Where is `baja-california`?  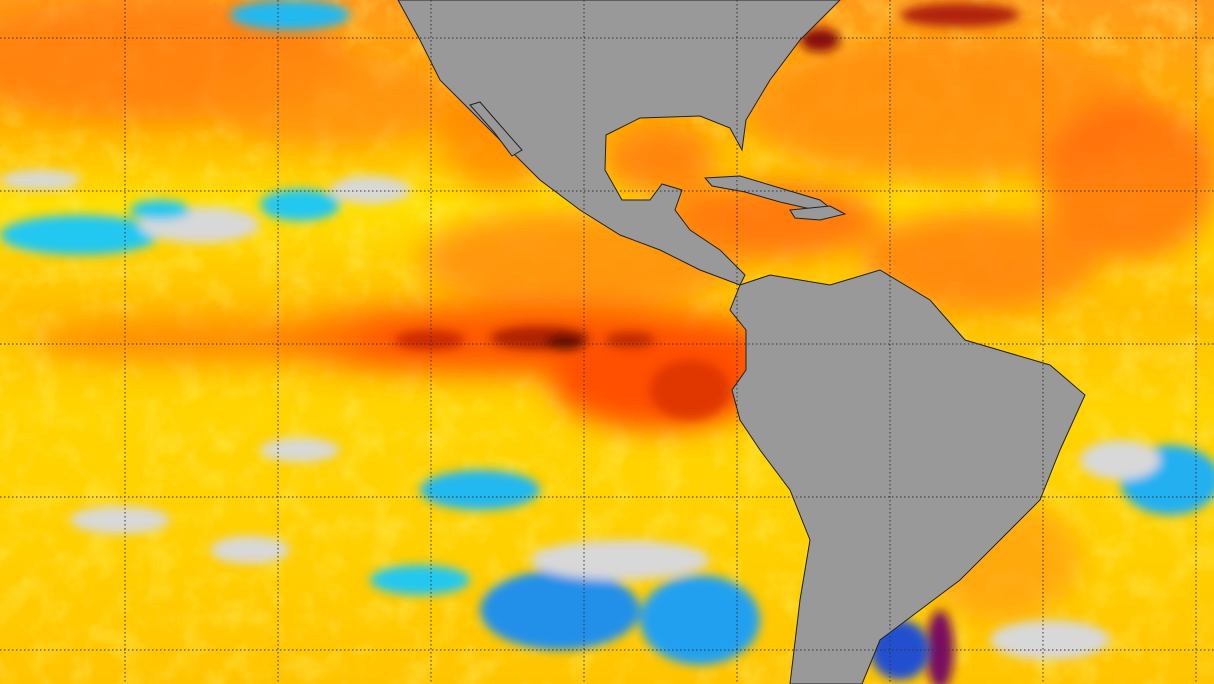 baja-california is located at coordinates (496, 129).